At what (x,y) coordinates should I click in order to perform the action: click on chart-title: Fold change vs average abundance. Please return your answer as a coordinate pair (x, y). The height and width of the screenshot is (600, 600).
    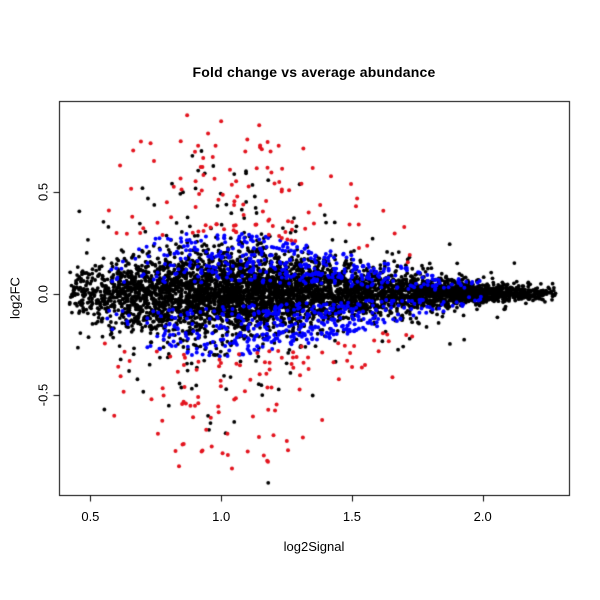
    Looking at the image, I should click on (314, 72).